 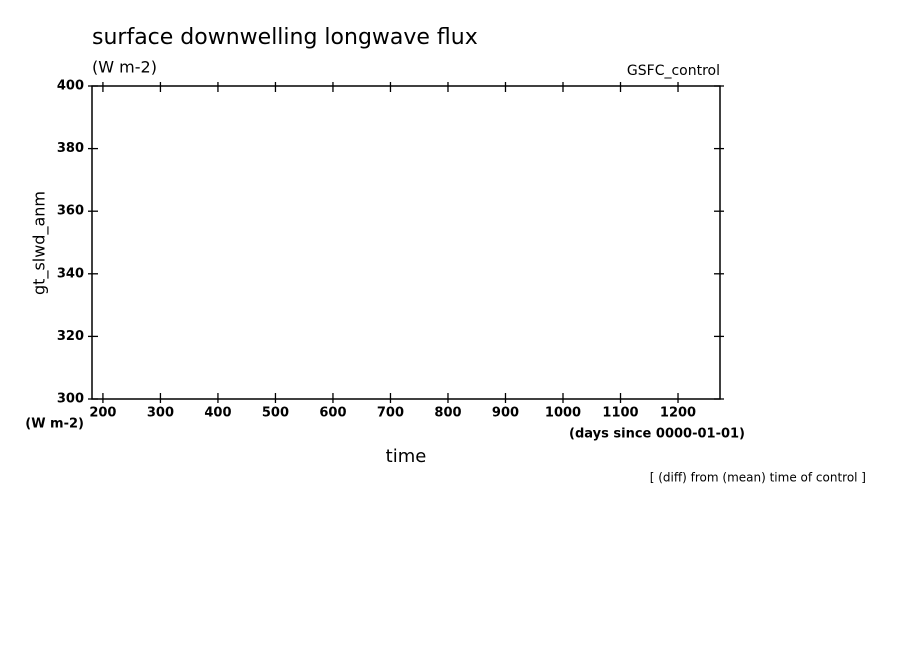 What do you see at coordinates (563, 413) in the screenshot?
I see `x-tick-label: 1000` at bounding box center [563, 413].